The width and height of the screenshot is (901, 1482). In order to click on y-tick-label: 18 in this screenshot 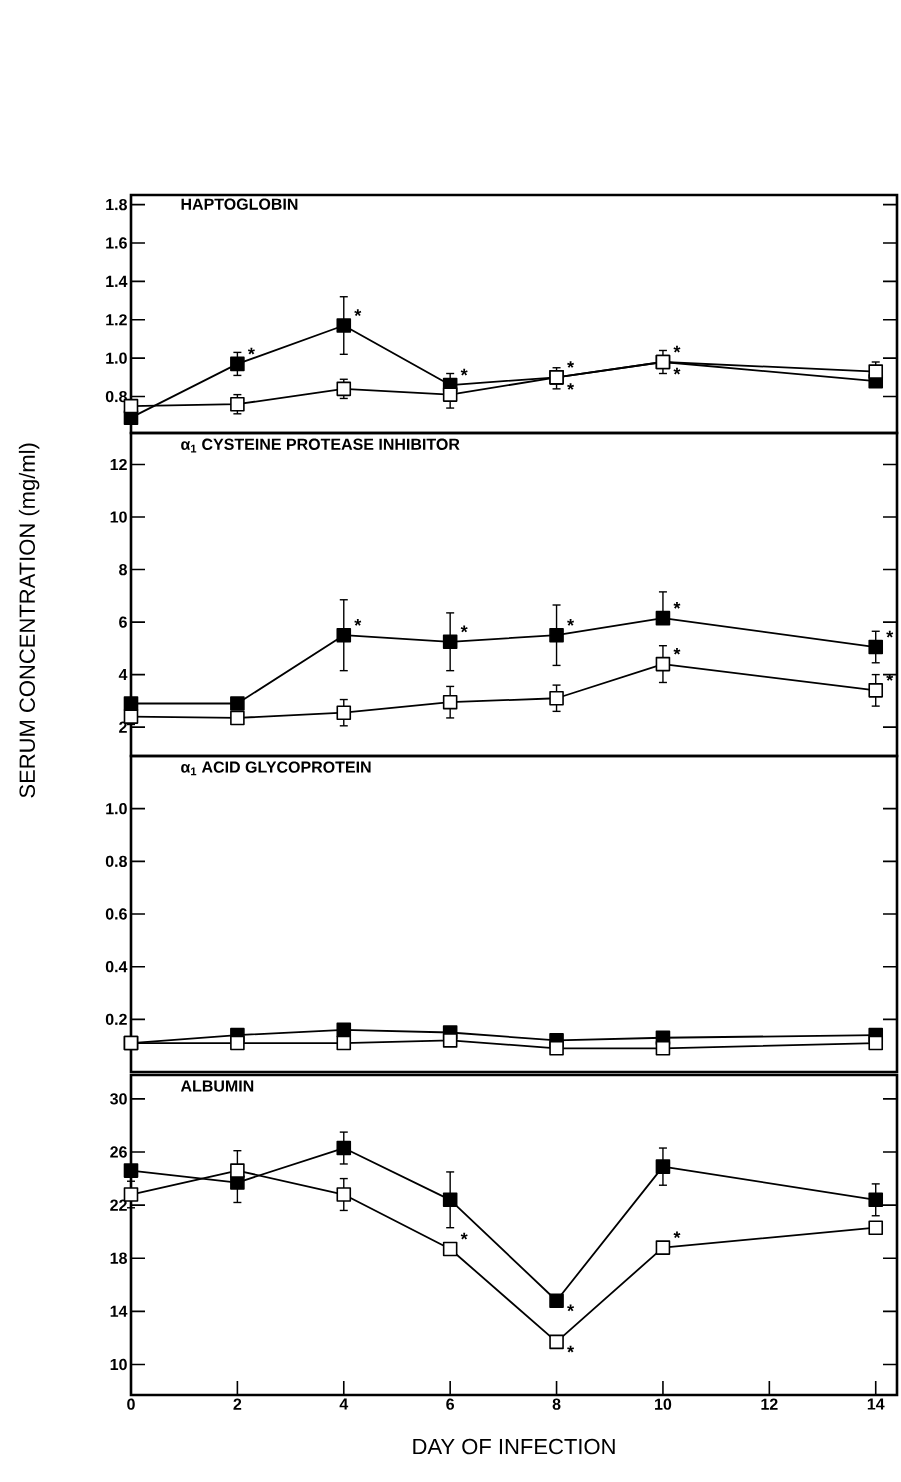, I will do `click(118, 1258)`.